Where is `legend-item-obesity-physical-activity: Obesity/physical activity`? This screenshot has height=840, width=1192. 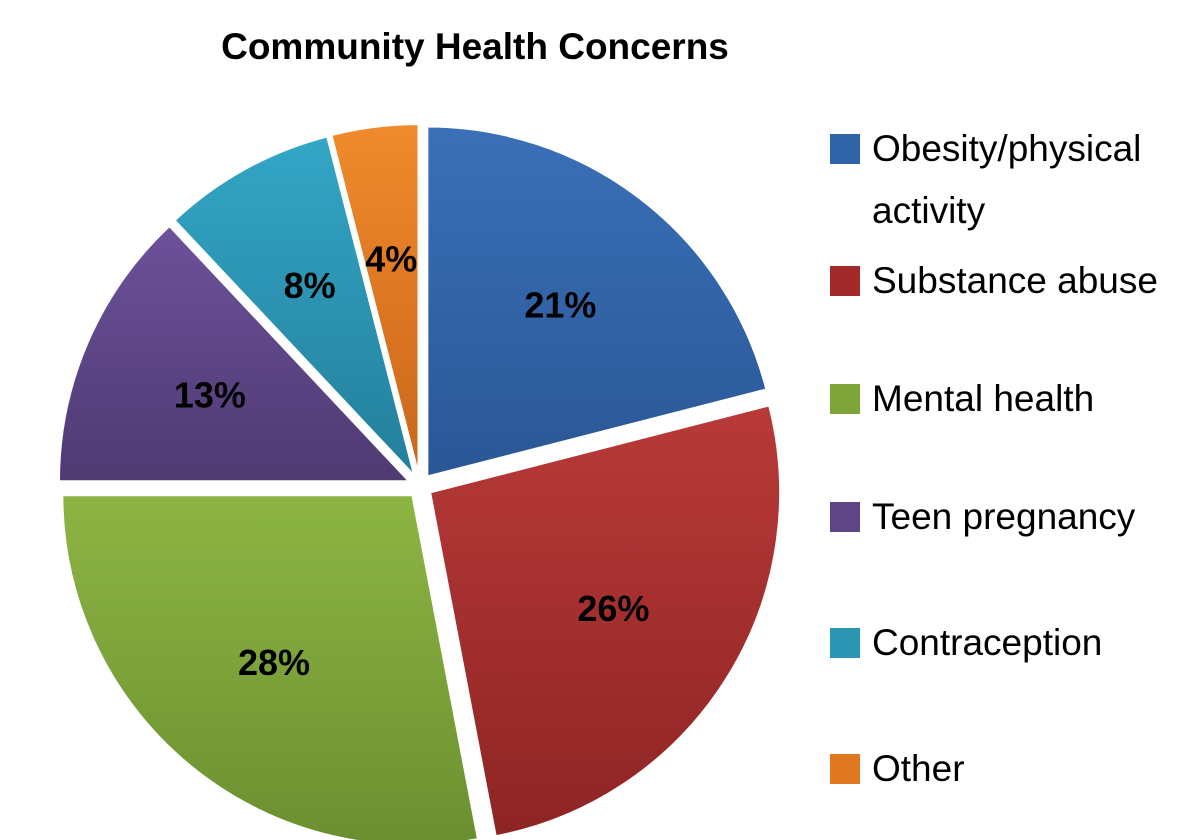 legend-item-obesity-physical-activity: Obesity/physical activity is located at coordinates (1011, 180).